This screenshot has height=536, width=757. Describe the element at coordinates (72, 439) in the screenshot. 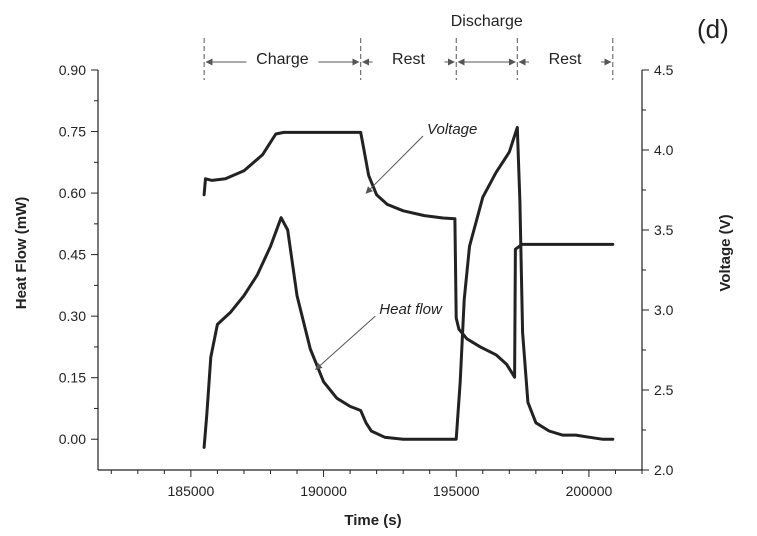

I see `y-tick-label: 0.00` at that location.